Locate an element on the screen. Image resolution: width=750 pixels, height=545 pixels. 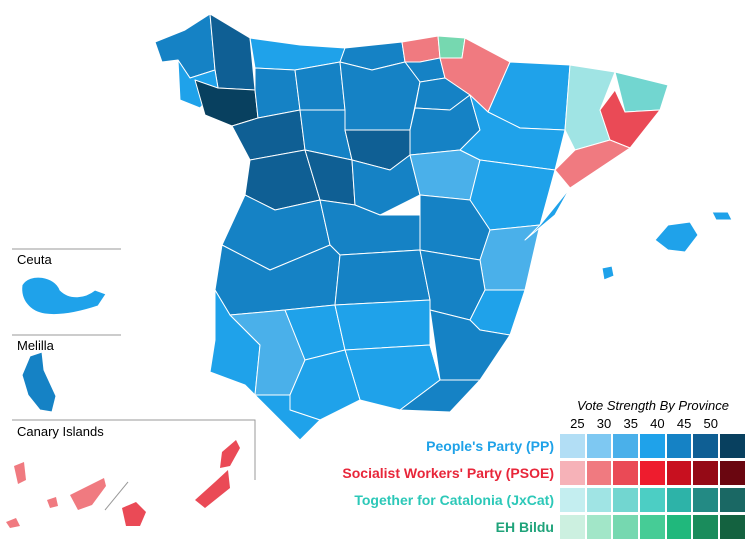
province-menorca is located at coordinates (722, 216).